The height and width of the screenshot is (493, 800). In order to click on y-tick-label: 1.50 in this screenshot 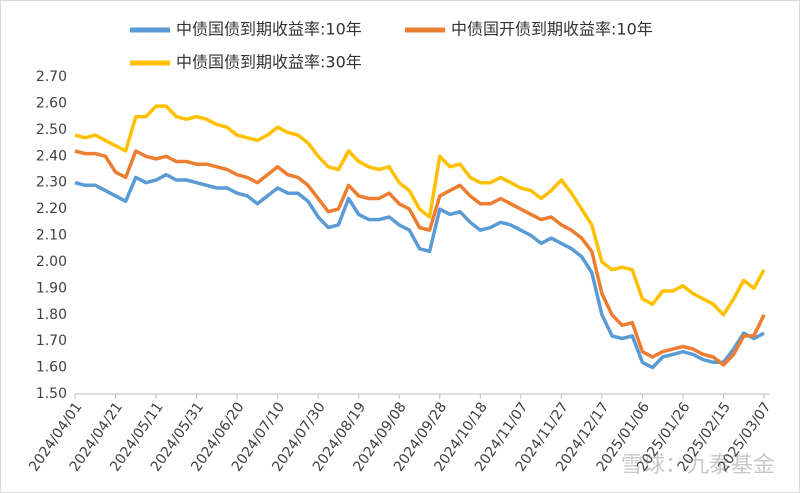, I will do `click(51, 394)`.